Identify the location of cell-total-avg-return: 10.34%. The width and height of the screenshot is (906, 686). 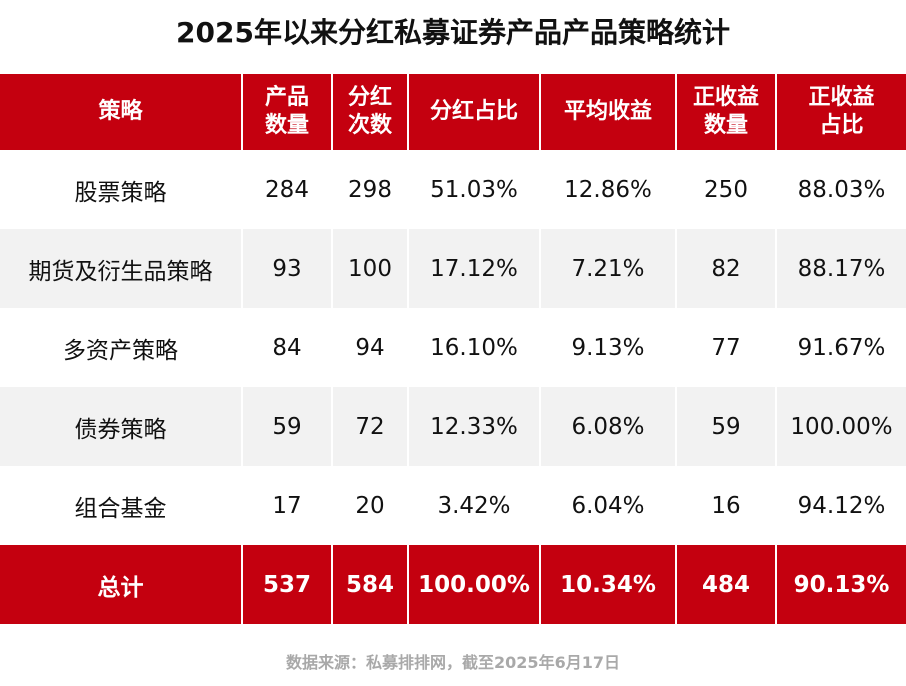
(607, 584).